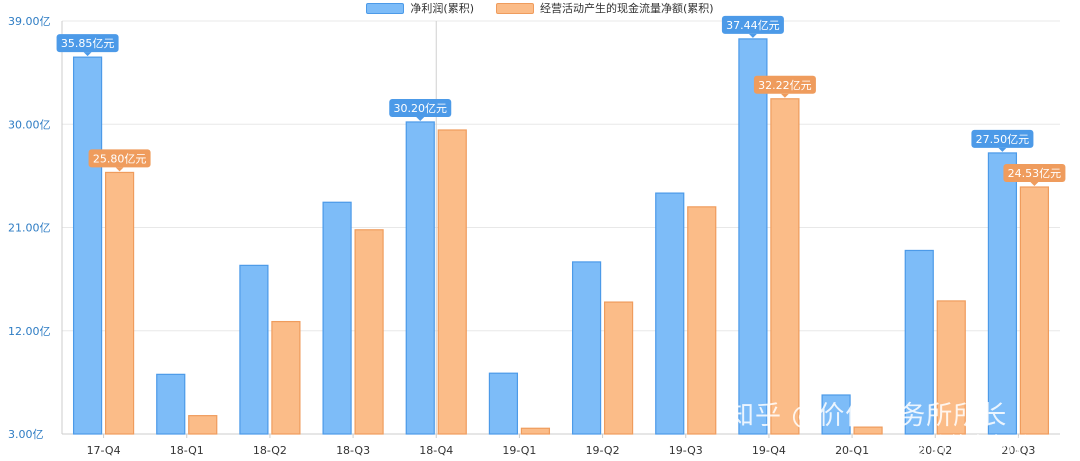 The image size is (1080, 461). Describe the element at coordinates (436, 450) in the screenshot. I see `x-tick-label: 18-Q4` at that location.